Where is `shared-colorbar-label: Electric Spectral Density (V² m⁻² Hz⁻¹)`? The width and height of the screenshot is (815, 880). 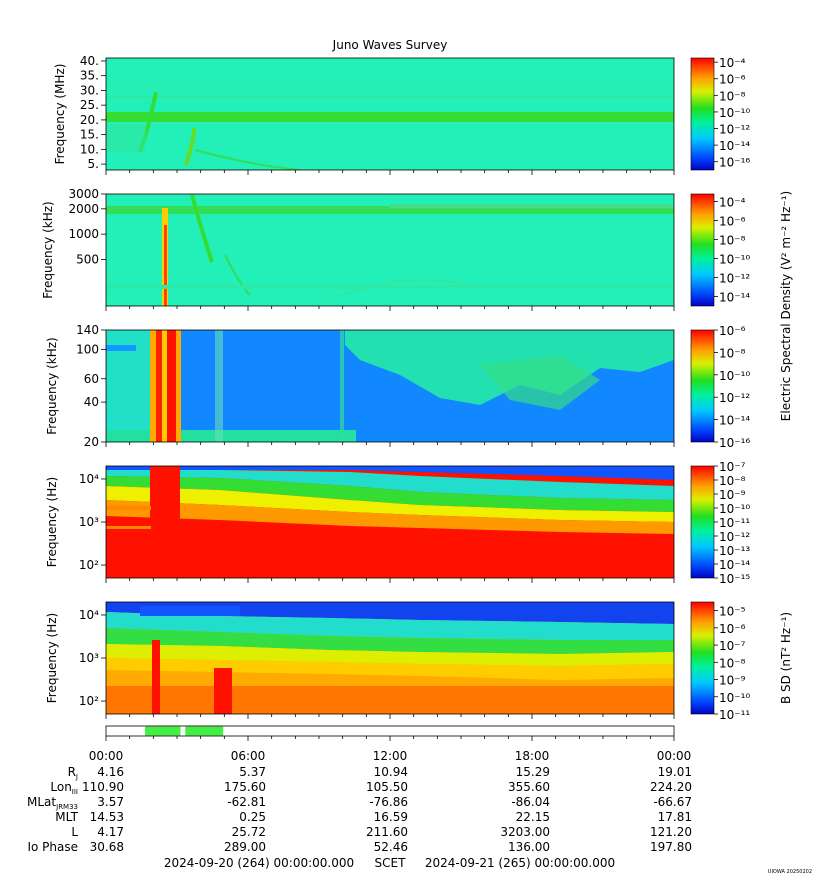 shared-colorbar-label: Electric Spectral Density (V² m⁻² Hz⁻¹) is located at coordinates (786, 306).